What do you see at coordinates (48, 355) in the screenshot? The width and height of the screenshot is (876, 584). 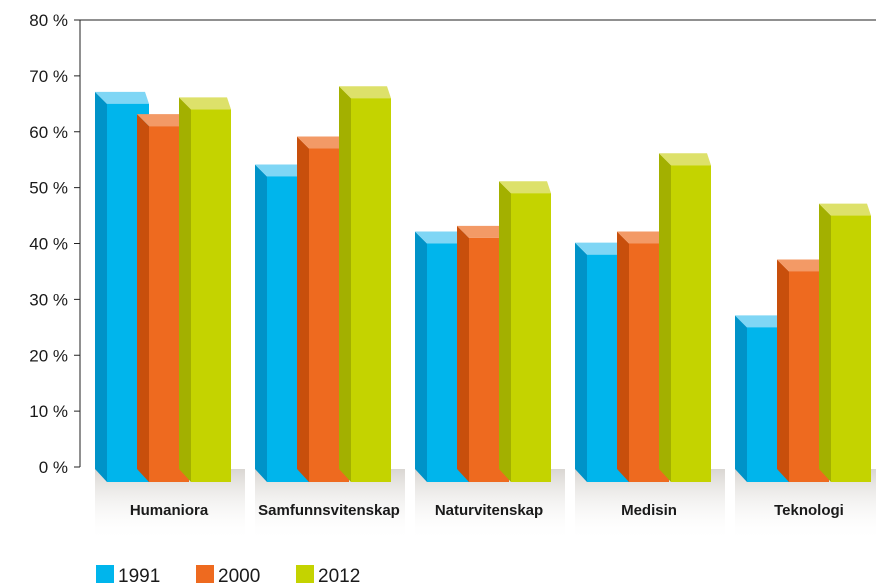 I see `y-tick-label: 20 %` at bounding box center [48, 355].